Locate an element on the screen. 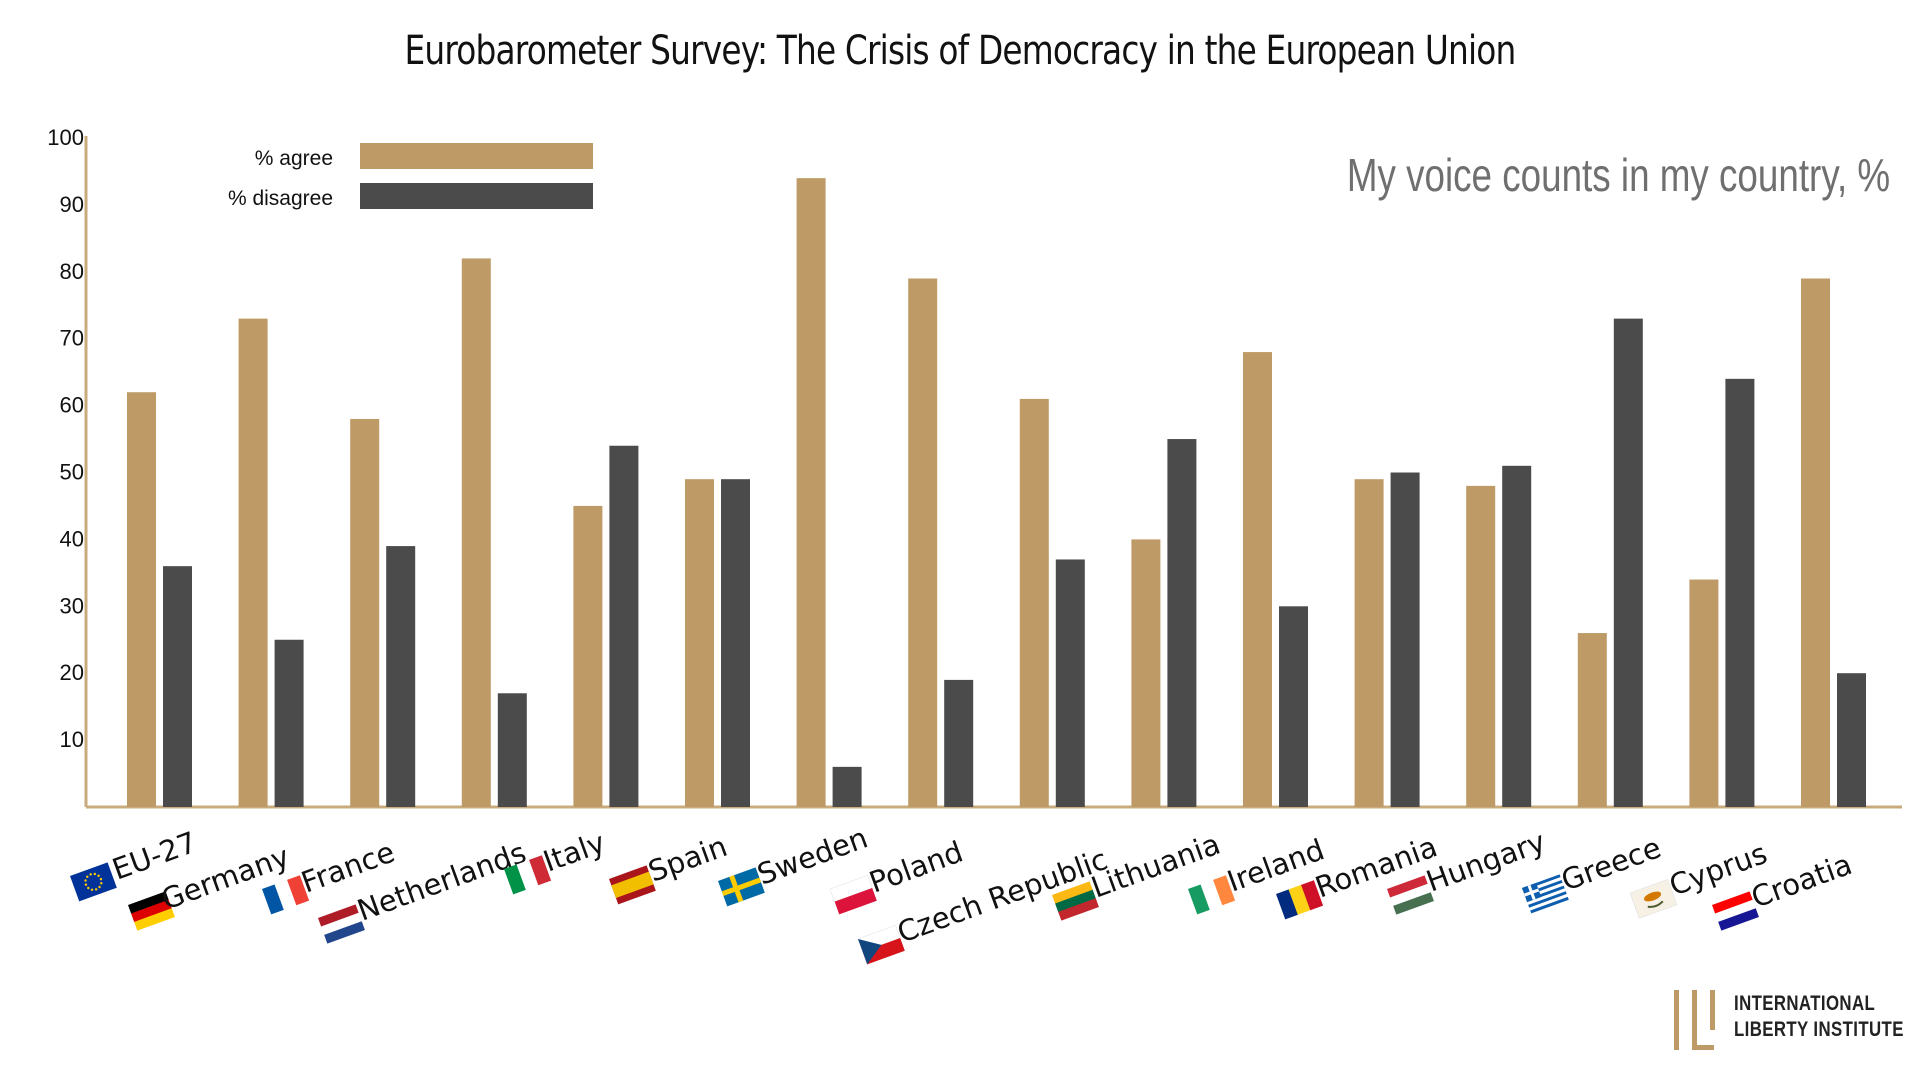  romania-flag-icon is located at coordinates (1300, 900).